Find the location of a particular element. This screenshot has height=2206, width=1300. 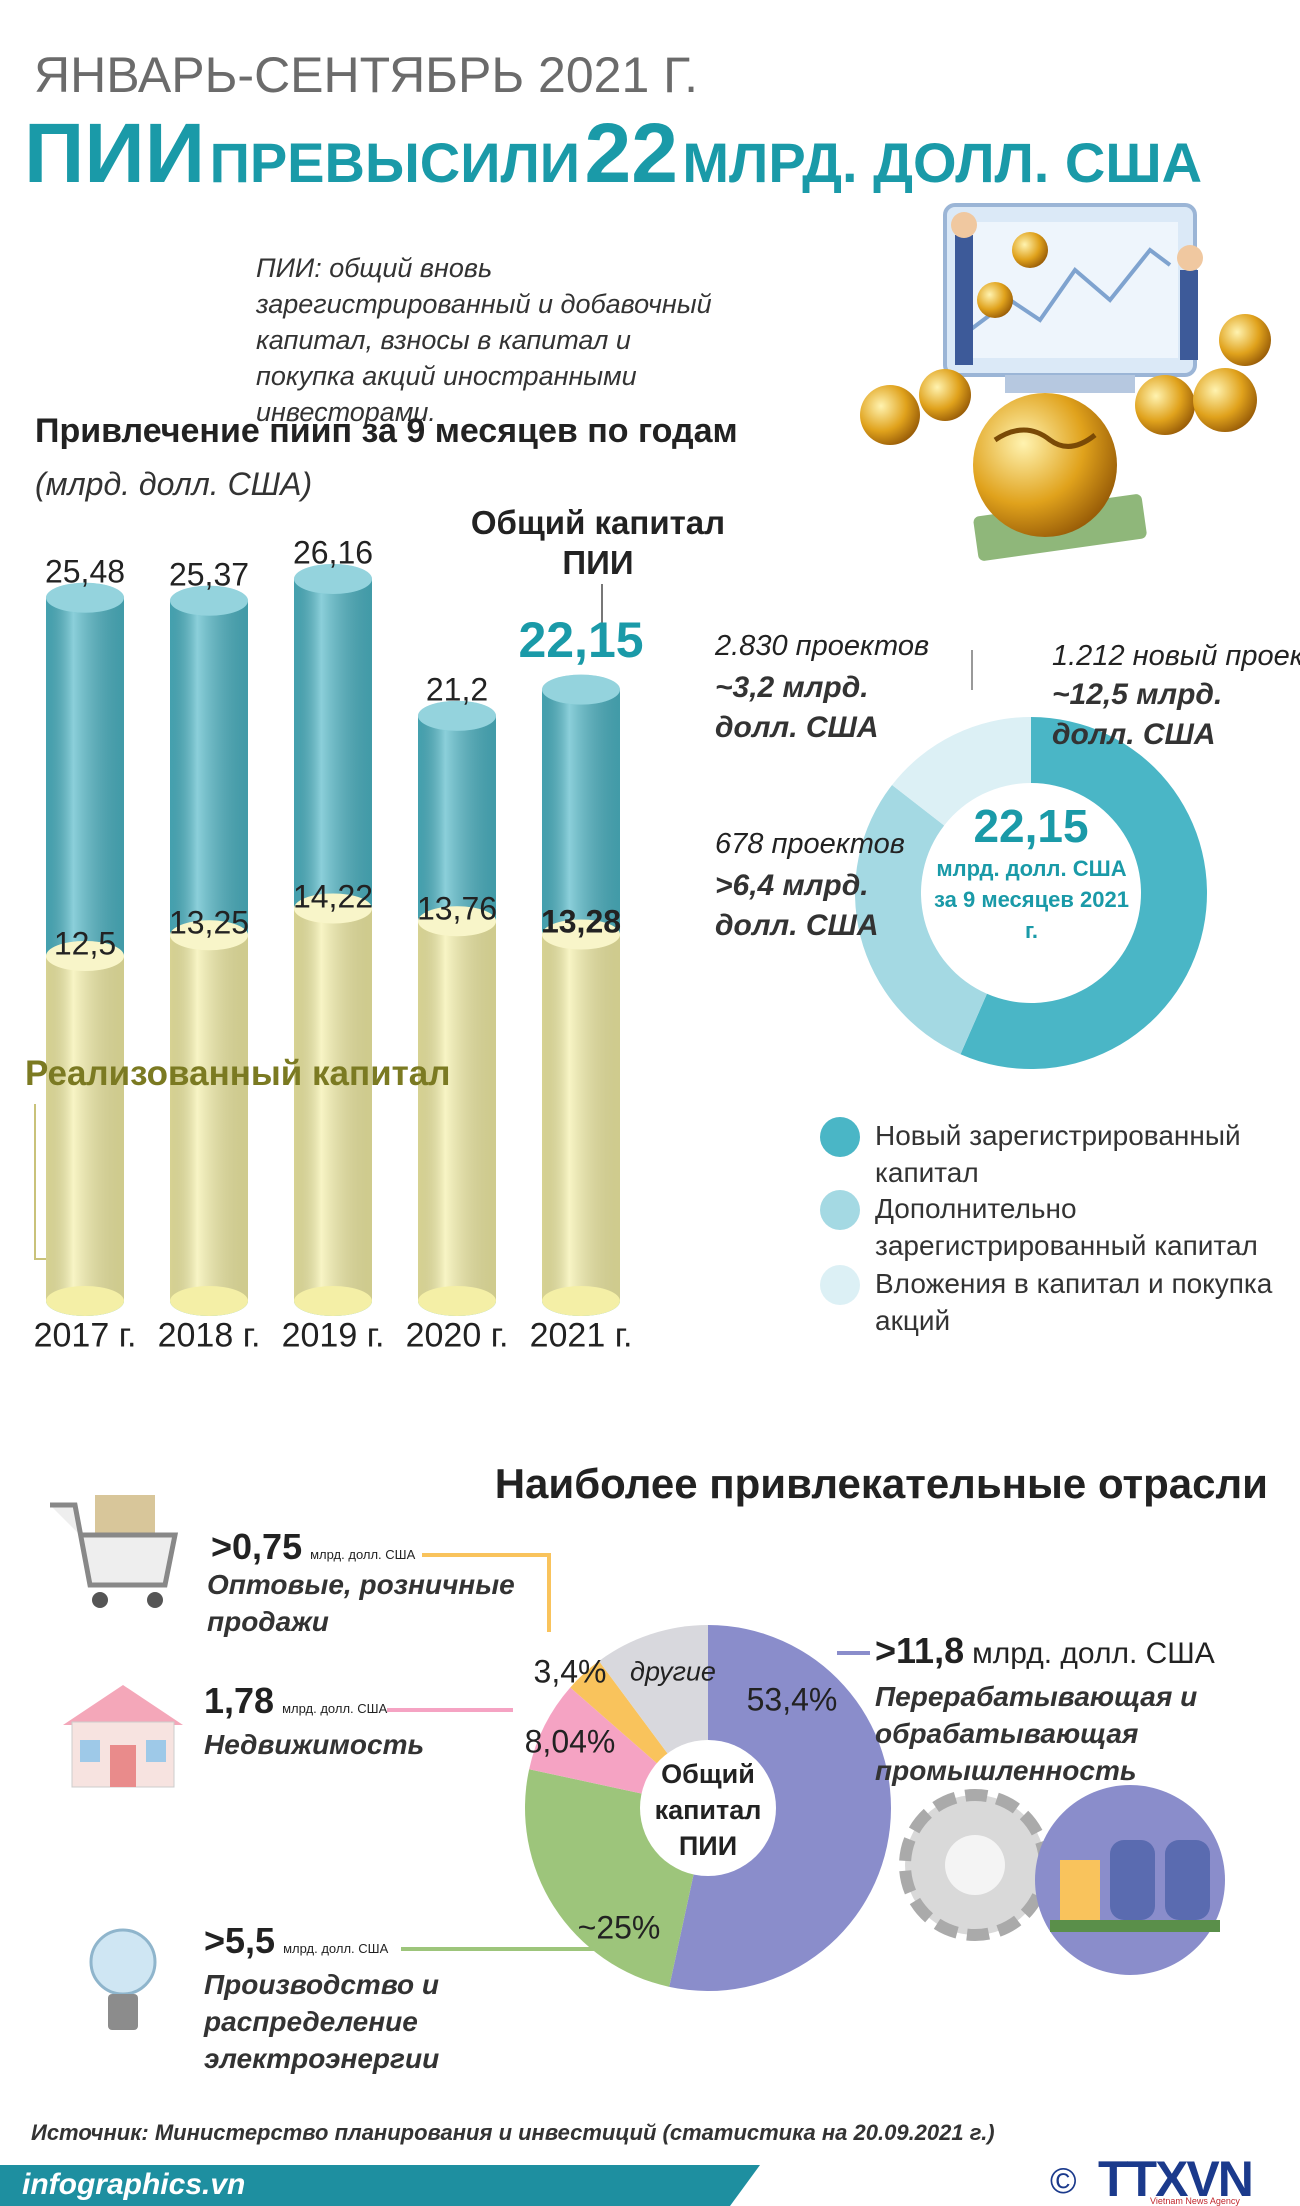

pie-center-text: Общий капитал ПИИ is located at coordinates (708, 1810).